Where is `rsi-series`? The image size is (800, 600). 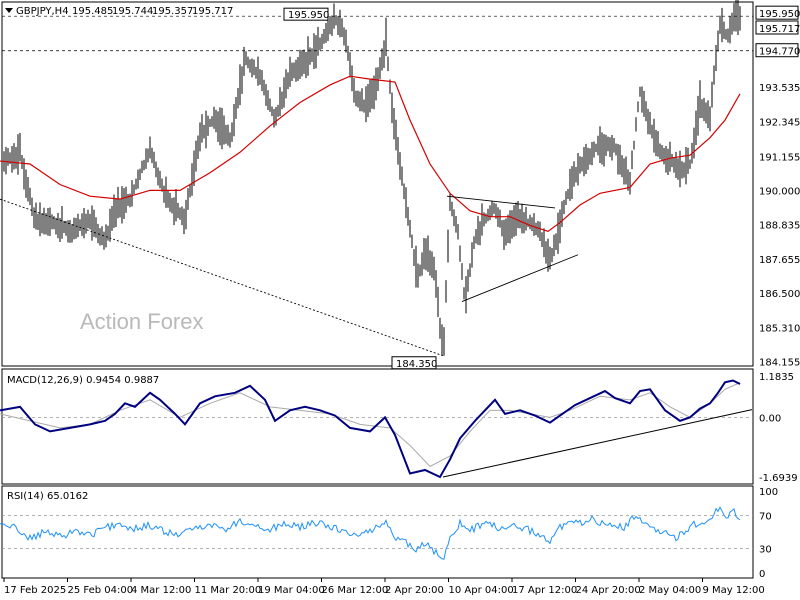
rsi-series is located at coordinates (376, 533).